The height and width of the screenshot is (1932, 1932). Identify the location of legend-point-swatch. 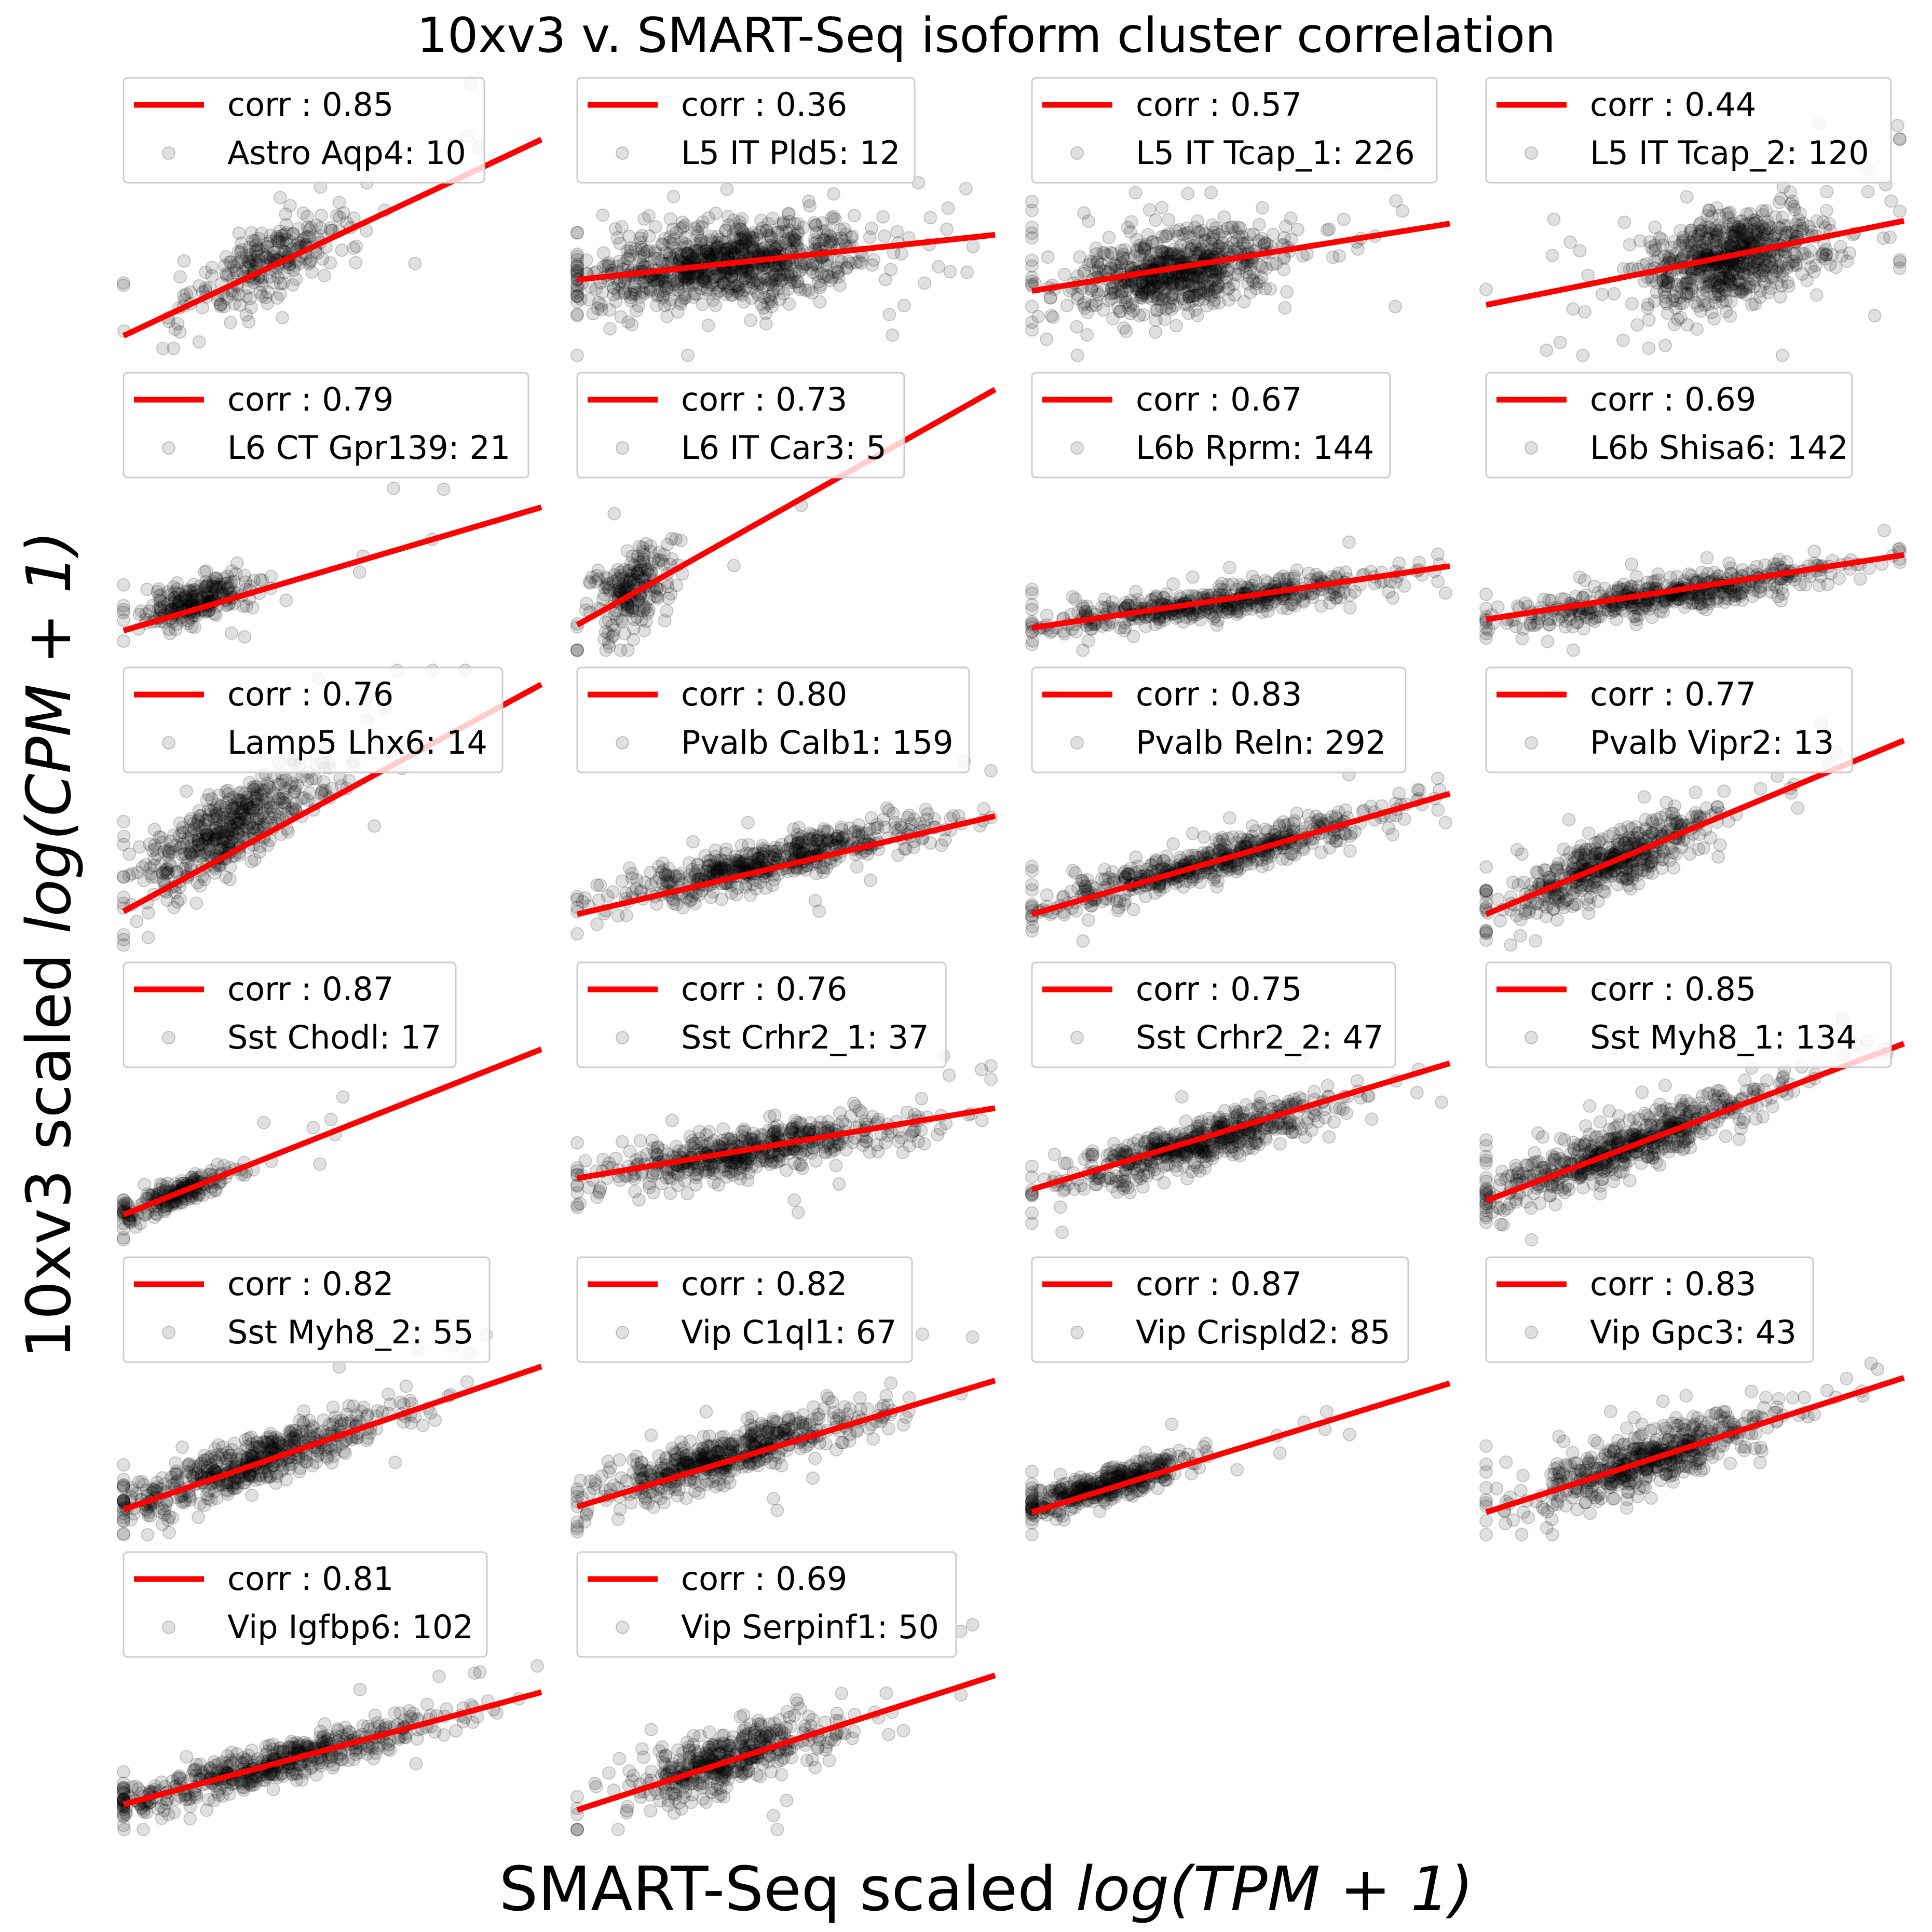
(622, 153).